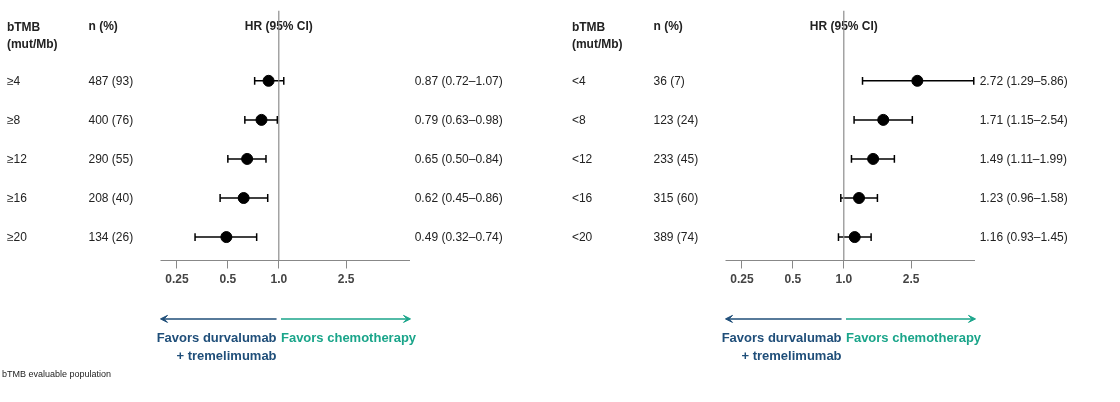 The height and width of the screenshot is (402, 1120). Describe the element at coordinates (16, 198) in the screenshot. I see `category-label: ≥16` at that location.